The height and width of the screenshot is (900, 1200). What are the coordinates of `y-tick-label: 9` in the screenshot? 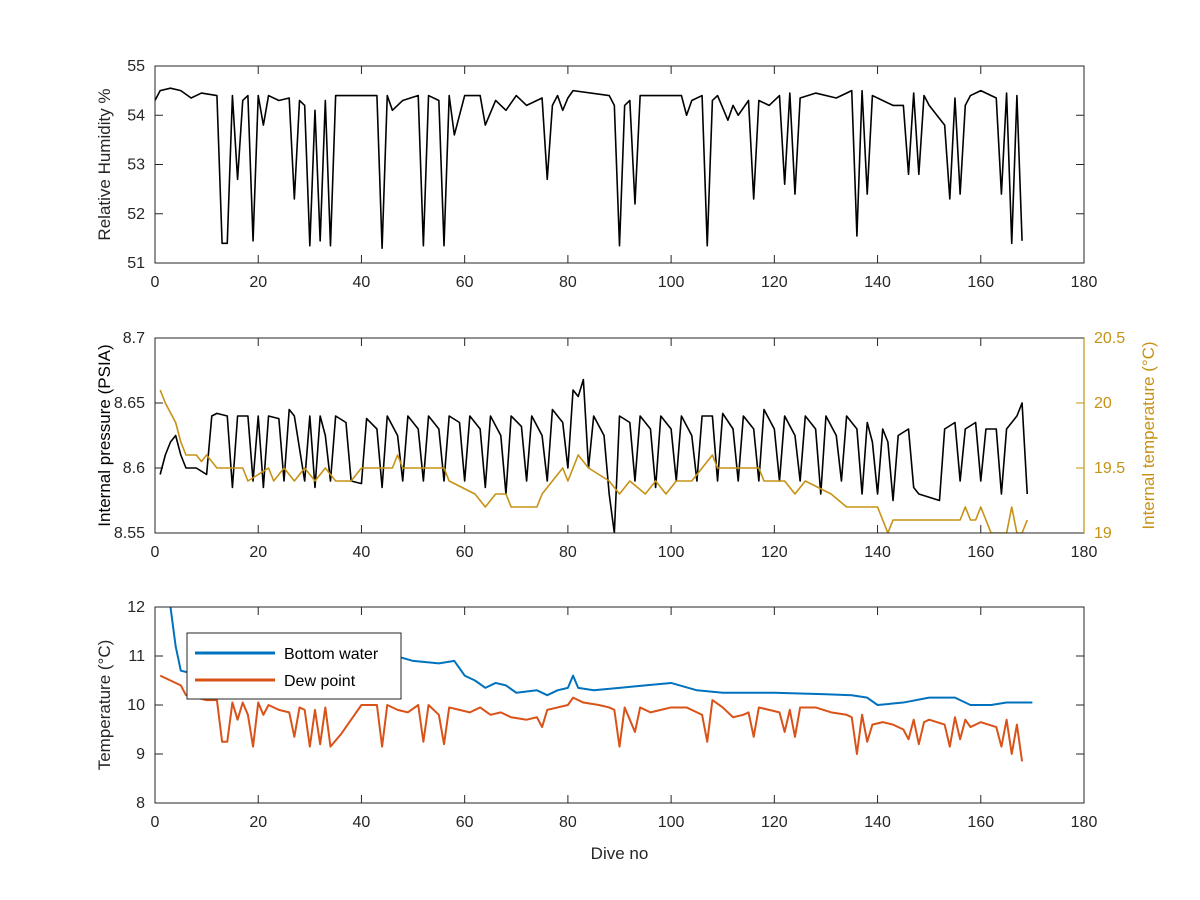 It's located at (140, 754).